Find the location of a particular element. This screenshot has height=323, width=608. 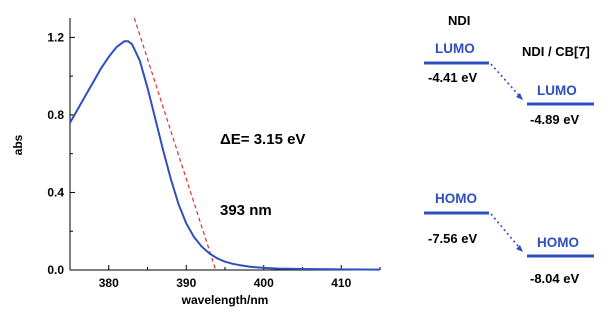

band-gap-annotation: ΔE= 3.15 eV is located at coordinates (262, 139).